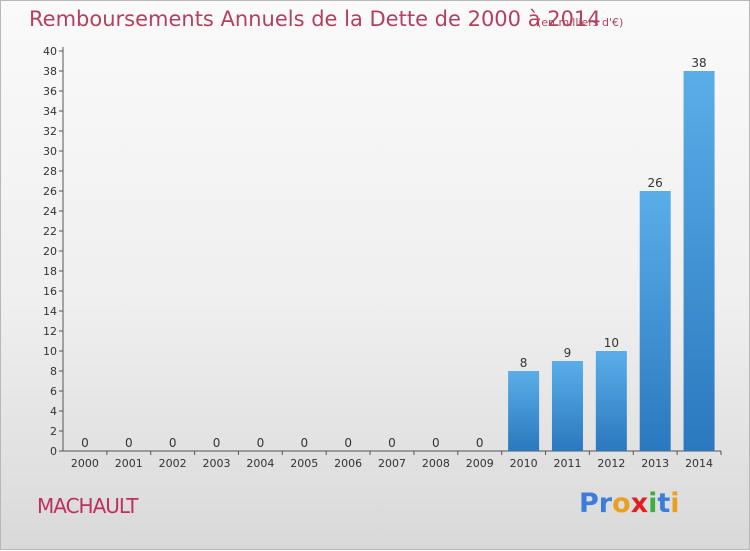 Image resolution: width=750 pixels, height=551 pixels. What do you see at coordinates (50, 231) in the screenshot?
I see `y-tick-label: 22` at bounding box center [50, 231].